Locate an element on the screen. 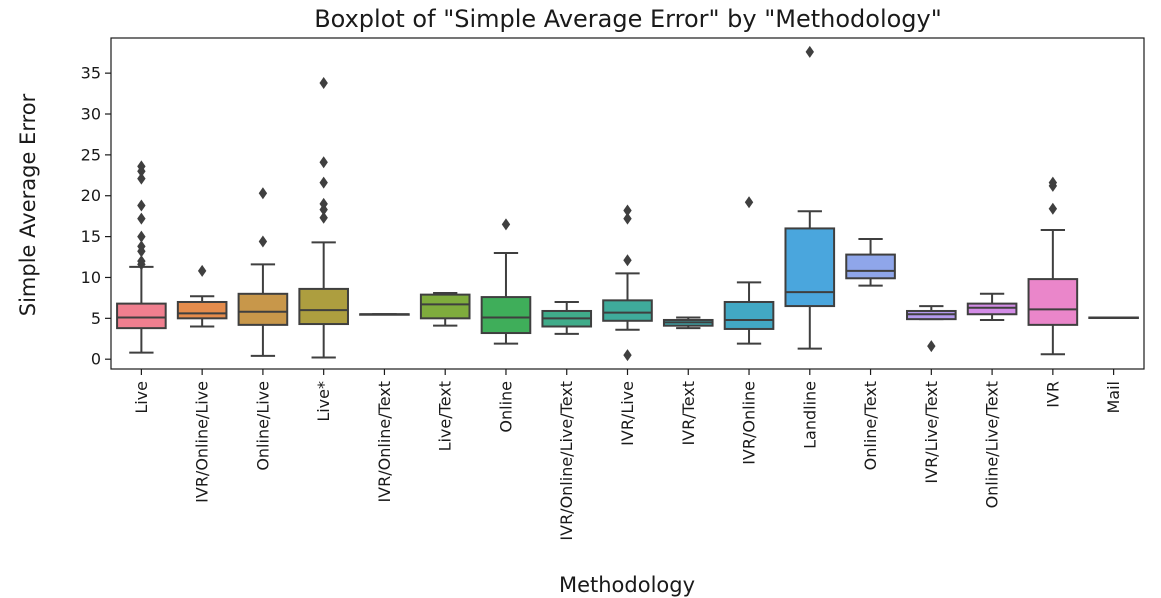  x-tick-label: Online/Text is located at coordinates (870, 425).